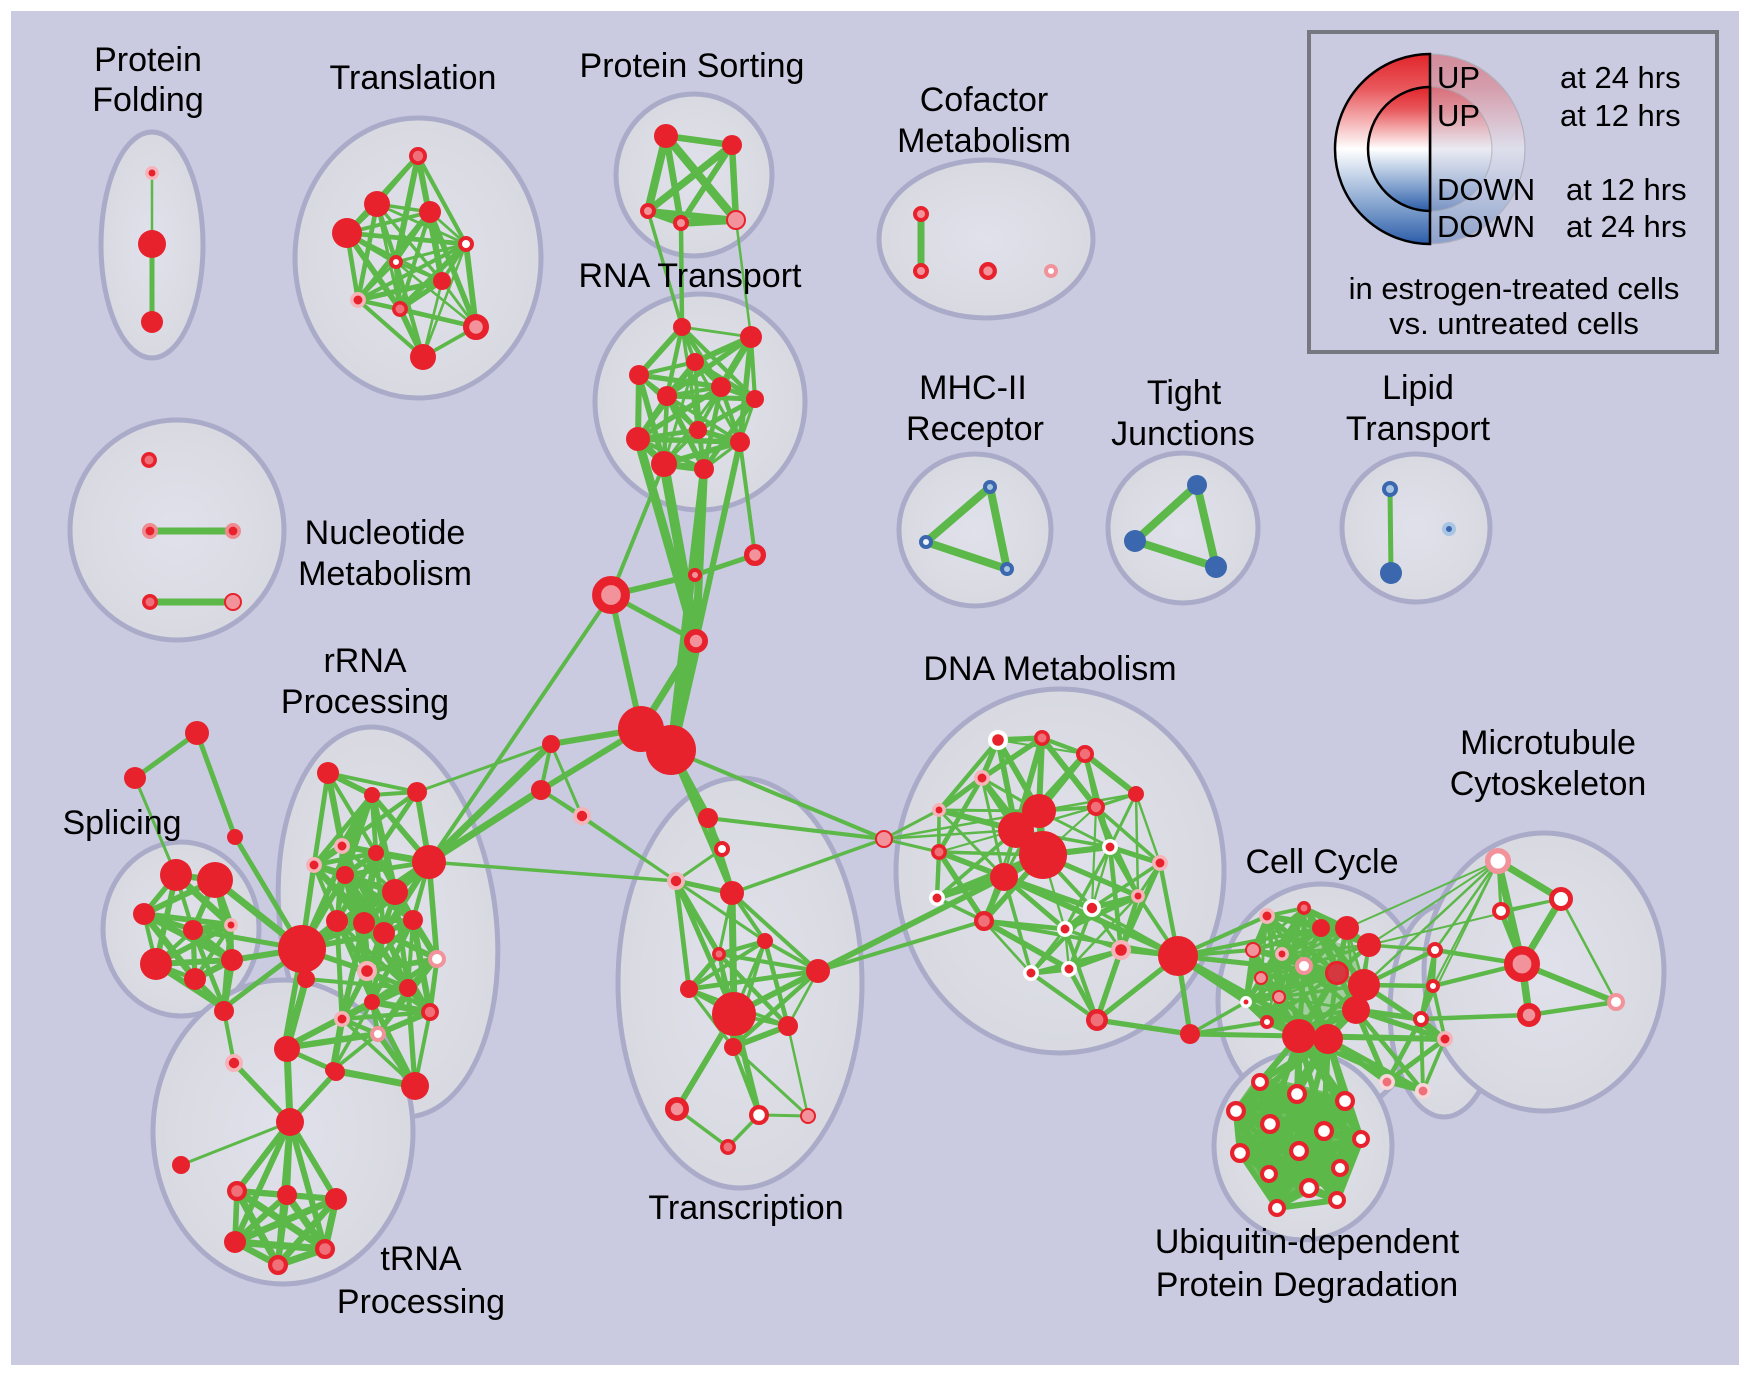 Image resolution: width=1750 pixels, height=1381 pixels. Describe the element at coordinates (745, 1208) in the screenshot. I see `svg-text: Transcription` at that location.